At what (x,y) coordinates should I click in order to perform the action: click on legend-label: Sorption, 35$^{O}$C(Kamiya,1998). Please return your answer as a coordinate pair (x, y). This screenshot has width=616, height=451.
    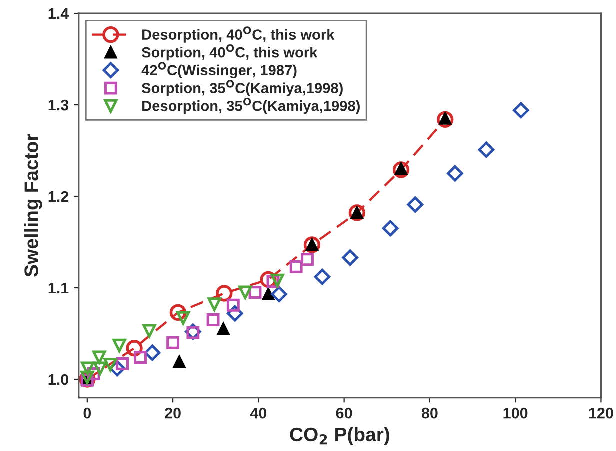
    Looking at the image, I should click on (242, 88).